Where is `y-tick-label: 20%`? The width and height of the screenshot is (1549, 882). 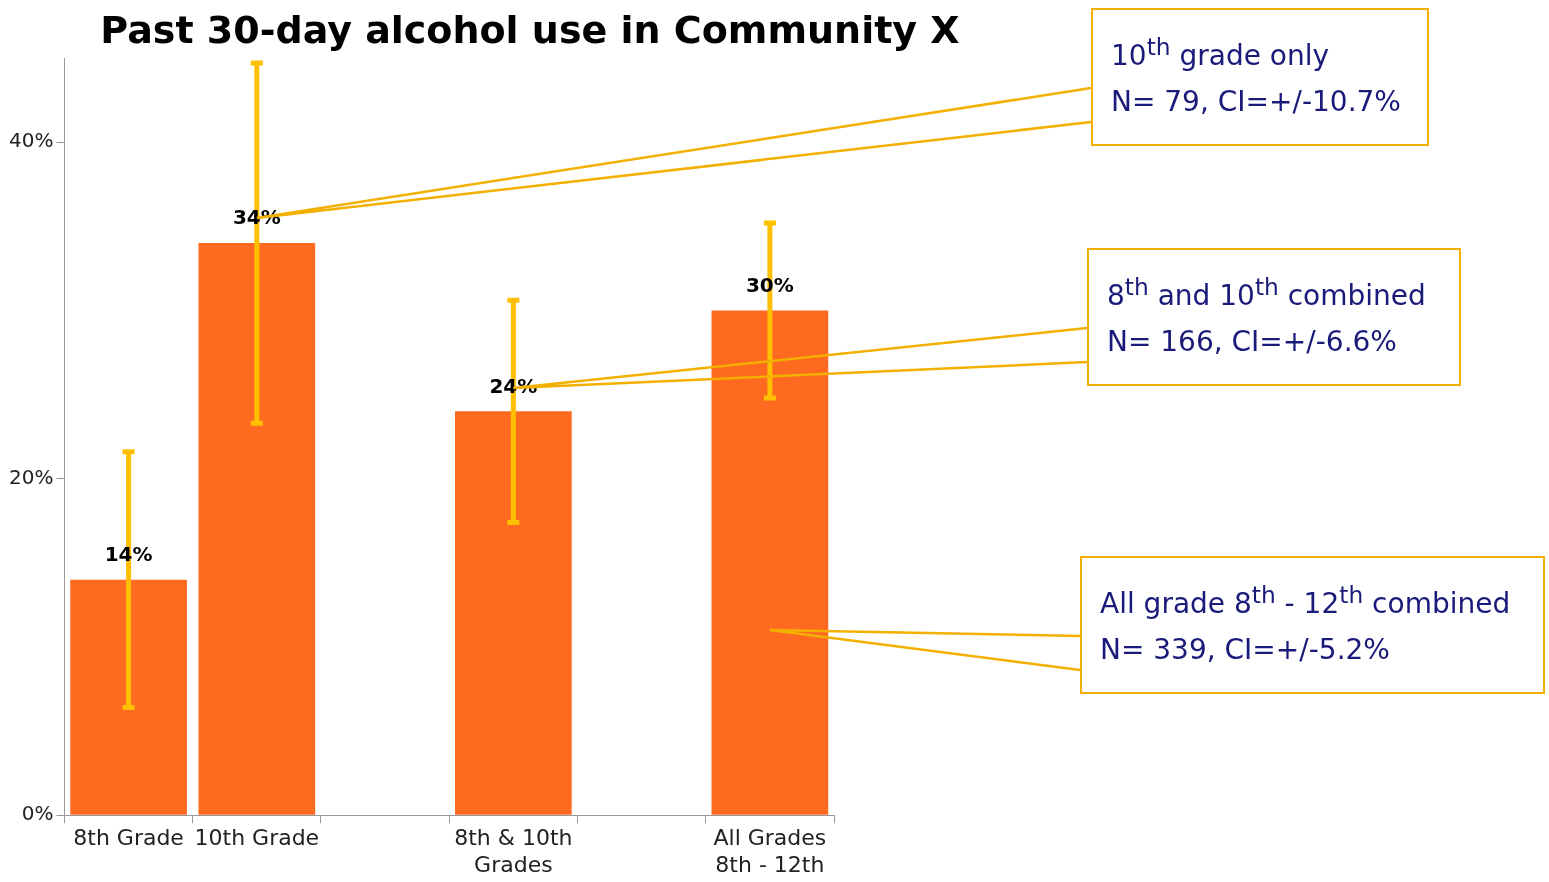 y-tick-label: 20% is located at coordinates (31, 476).